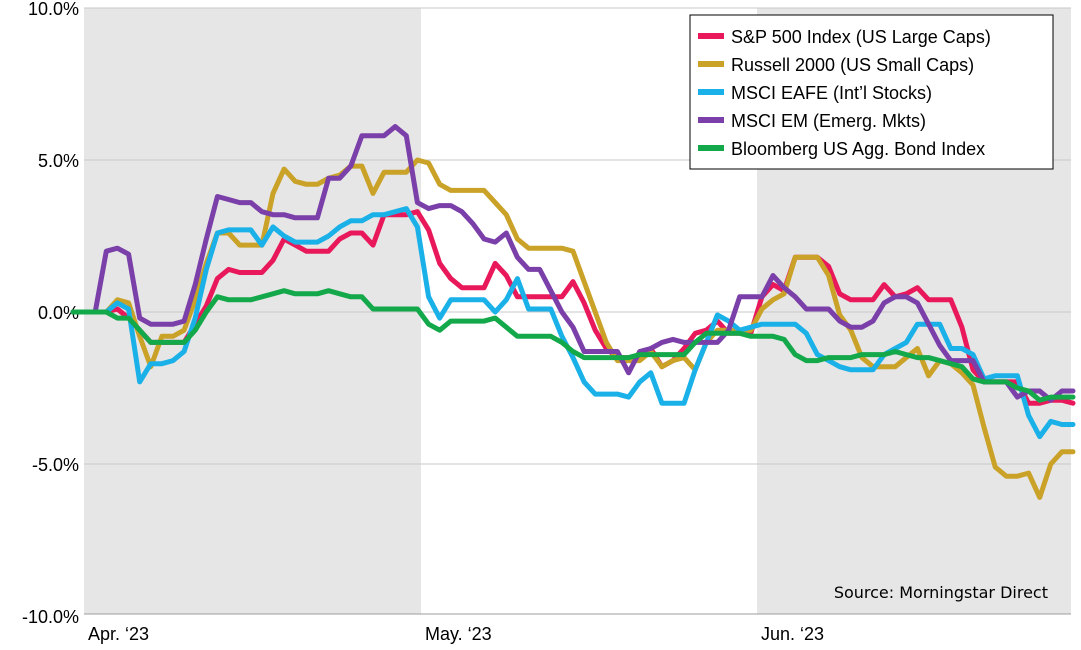  Describe the element at coordinates (118, 634) in the screenshot. I see `x-tick-label: Apr. ‘23` at that location.